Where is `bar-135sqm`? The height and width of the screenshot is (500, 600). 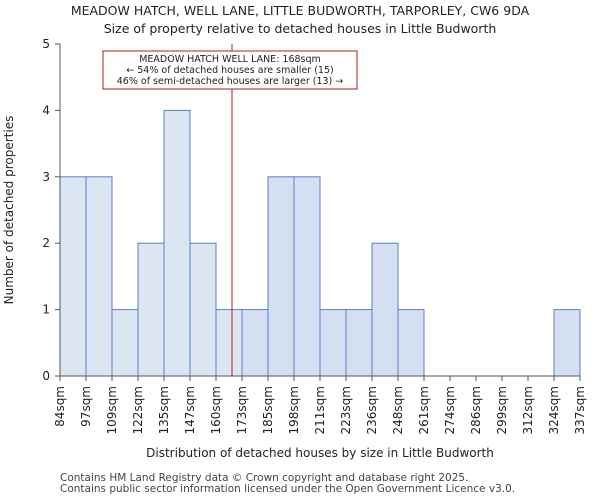 bar-135sqm is located at coordinates (177, 243).